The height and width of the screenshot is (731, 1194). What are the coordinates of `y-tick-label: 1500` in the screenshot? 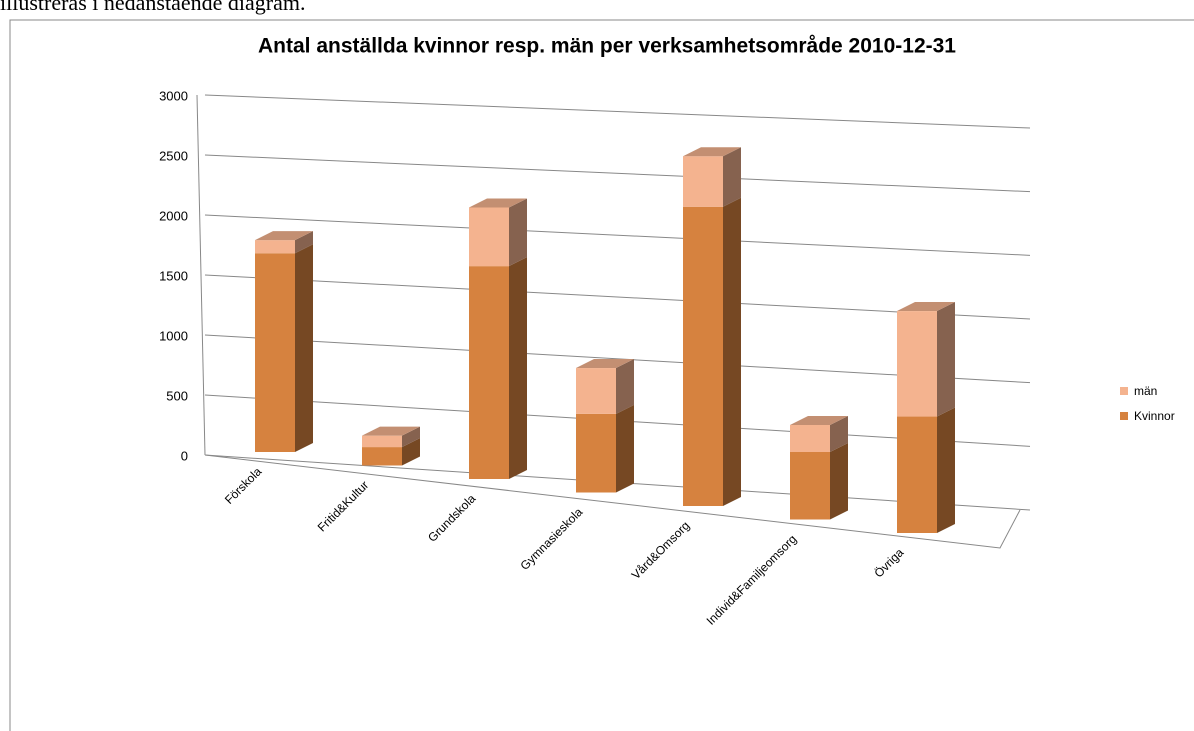 It's located at (173, 275).